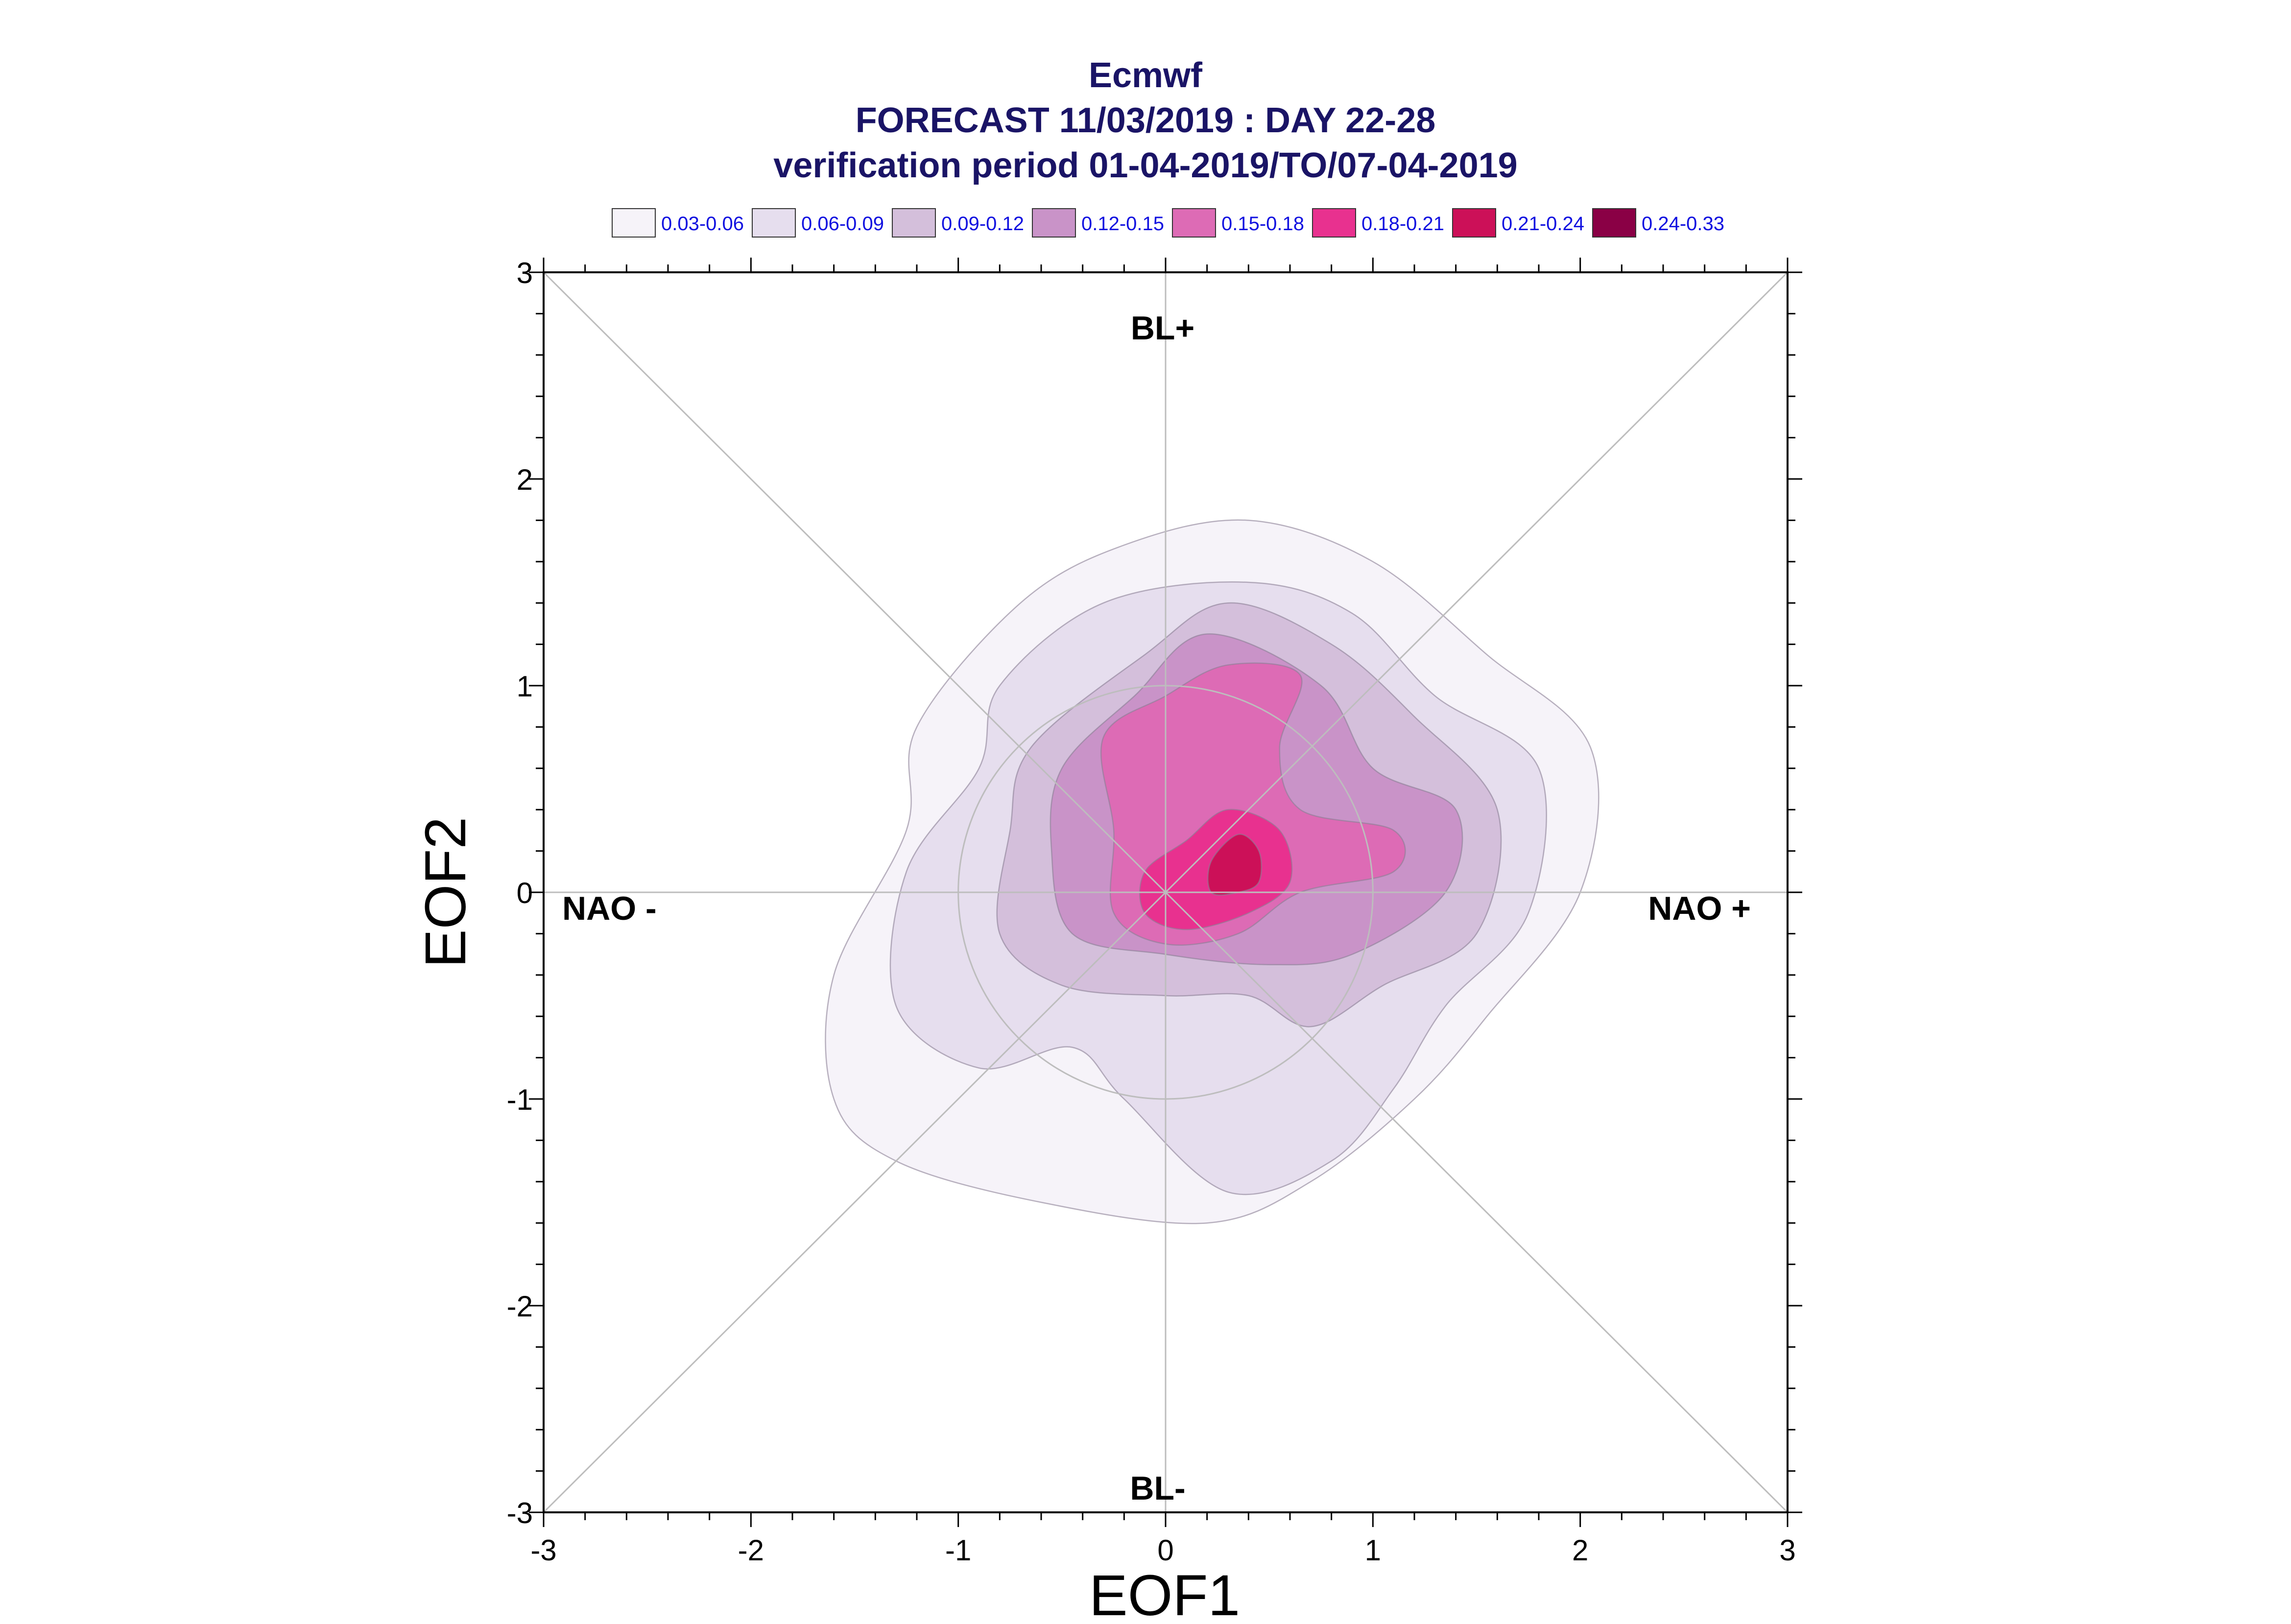 The height and width of the screenshot is (1624, 2291). Describe the element at coordinates (958, 1550) in the screenshot. I see `x-tick-label: -1` at that location.